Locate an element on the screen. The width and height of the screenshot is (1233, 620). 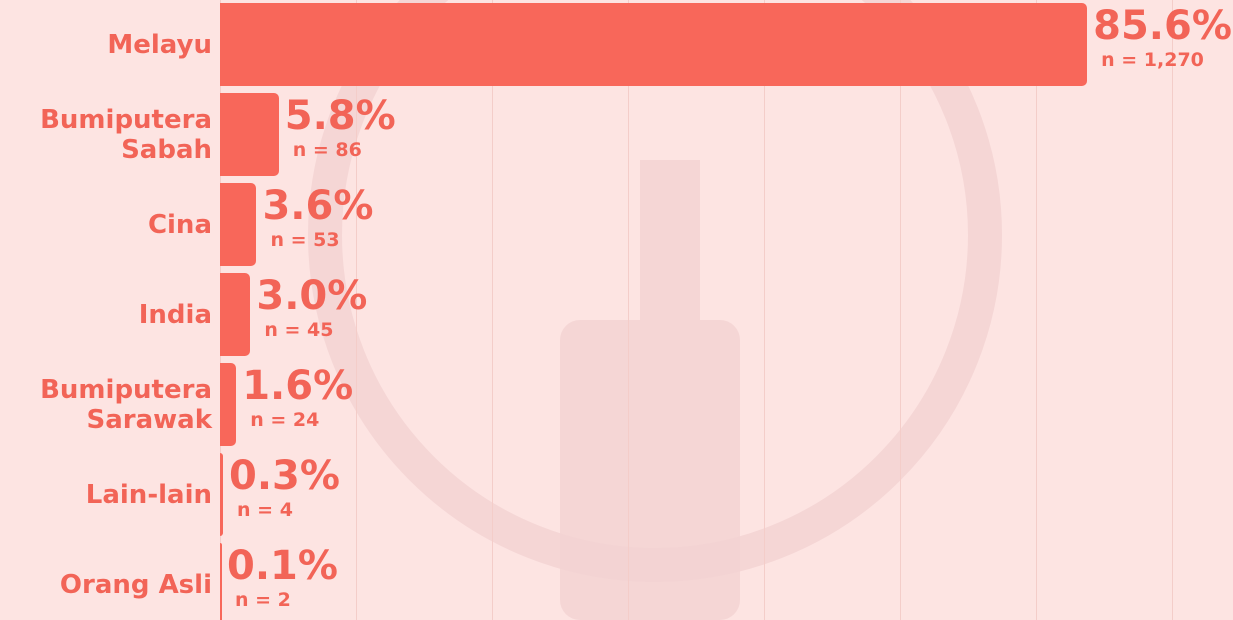
count-label: n = 53 is located at coordinates (305, 240).